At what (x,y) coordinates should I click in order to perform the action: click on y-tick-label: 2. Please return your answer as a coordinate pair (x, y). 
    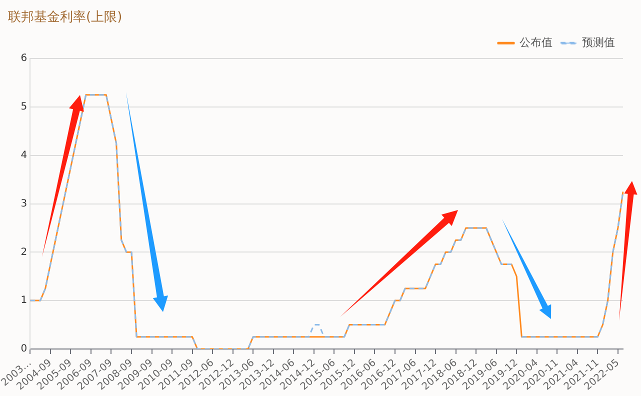
    Looking at the image, I should click on (24, 252).